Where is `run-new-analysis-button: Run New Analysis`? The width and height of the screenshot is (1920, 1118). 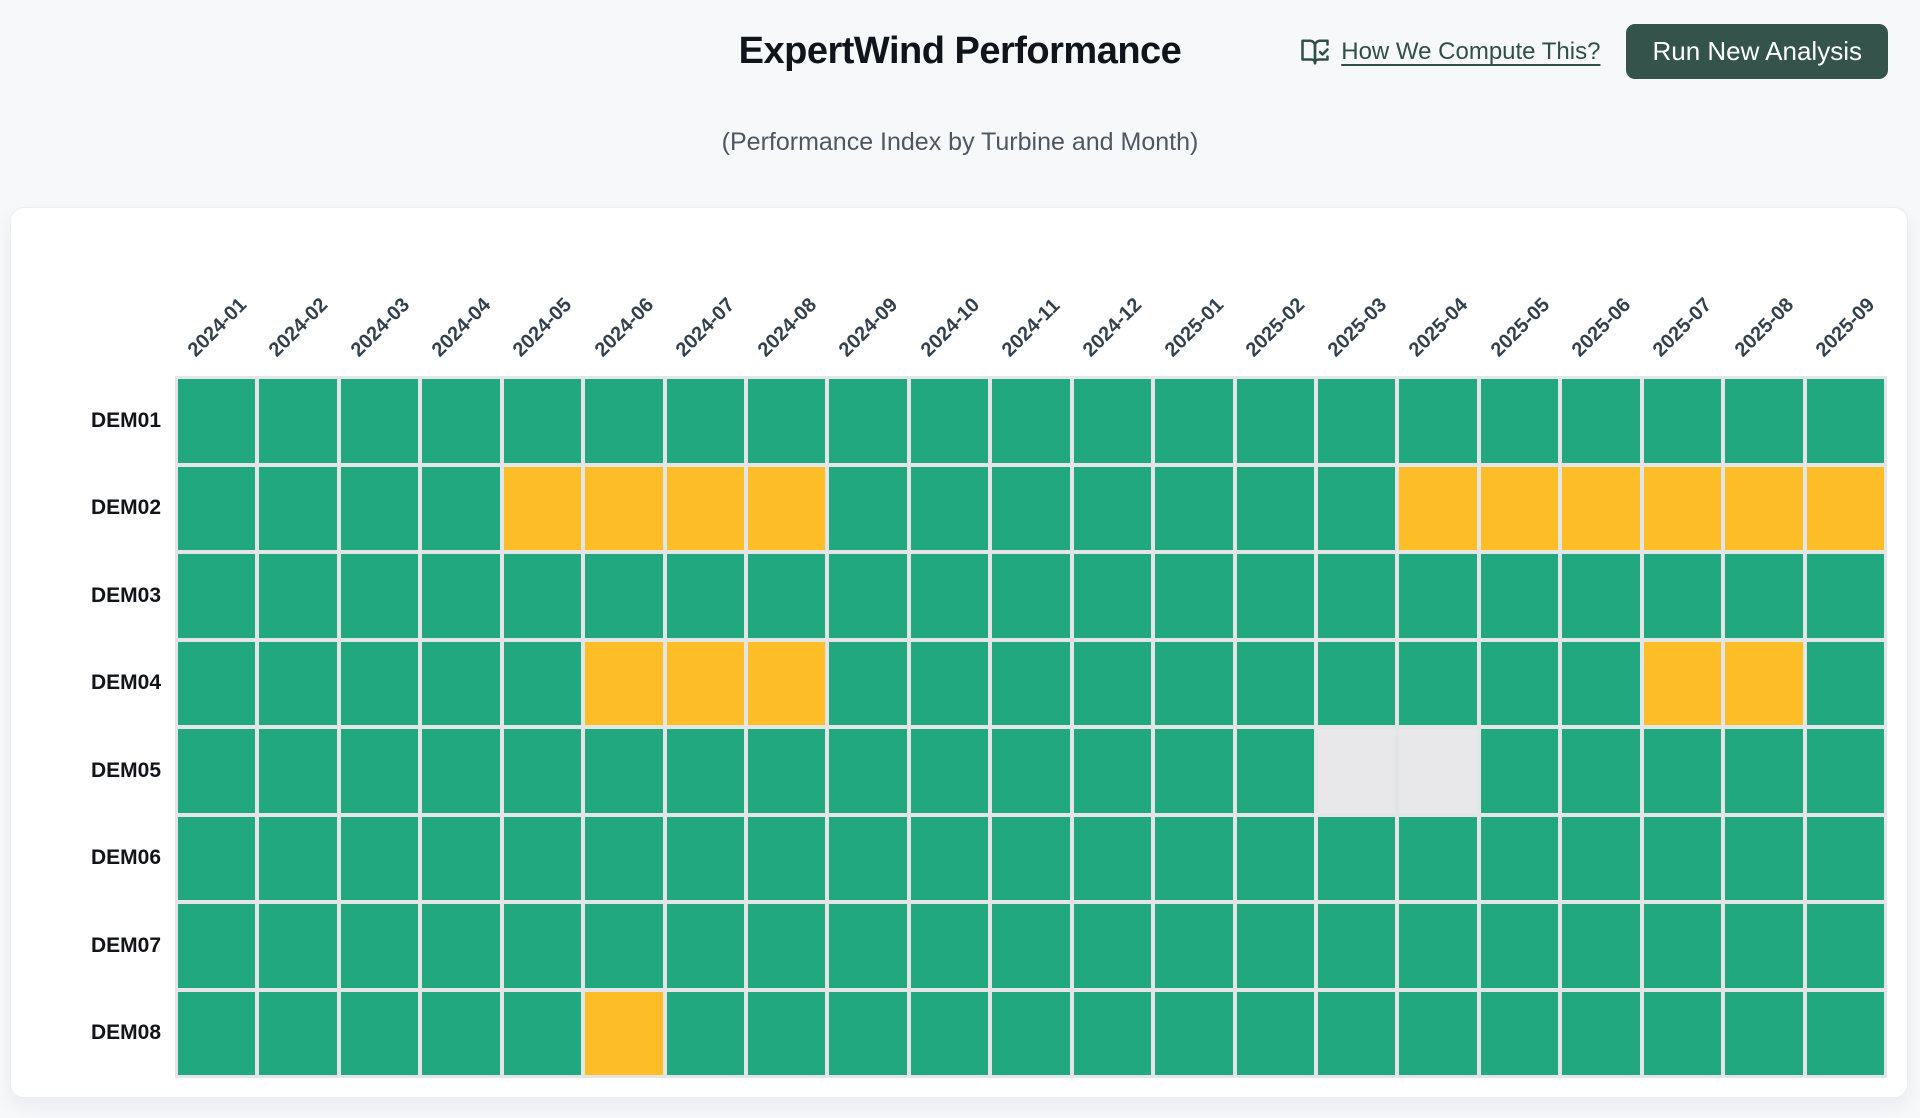
run-new-analysis-button: Run New Analysis is located at coordinates (1757, 51).